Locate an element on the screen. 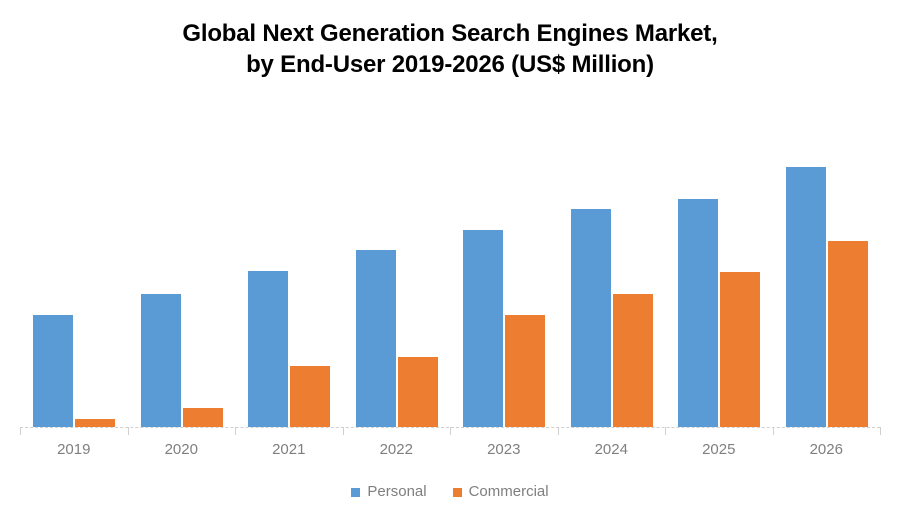  bar-personal-2021 is located at coordinates (268, 349).